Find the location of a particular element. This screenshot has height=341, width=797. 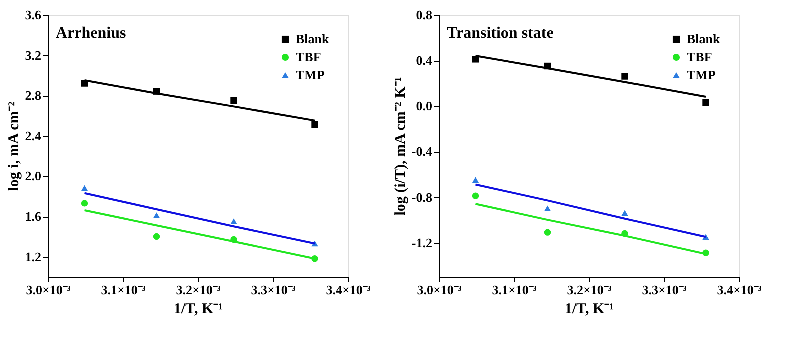

y-tick-label: 0.8 is located at coordinates (424, 15).